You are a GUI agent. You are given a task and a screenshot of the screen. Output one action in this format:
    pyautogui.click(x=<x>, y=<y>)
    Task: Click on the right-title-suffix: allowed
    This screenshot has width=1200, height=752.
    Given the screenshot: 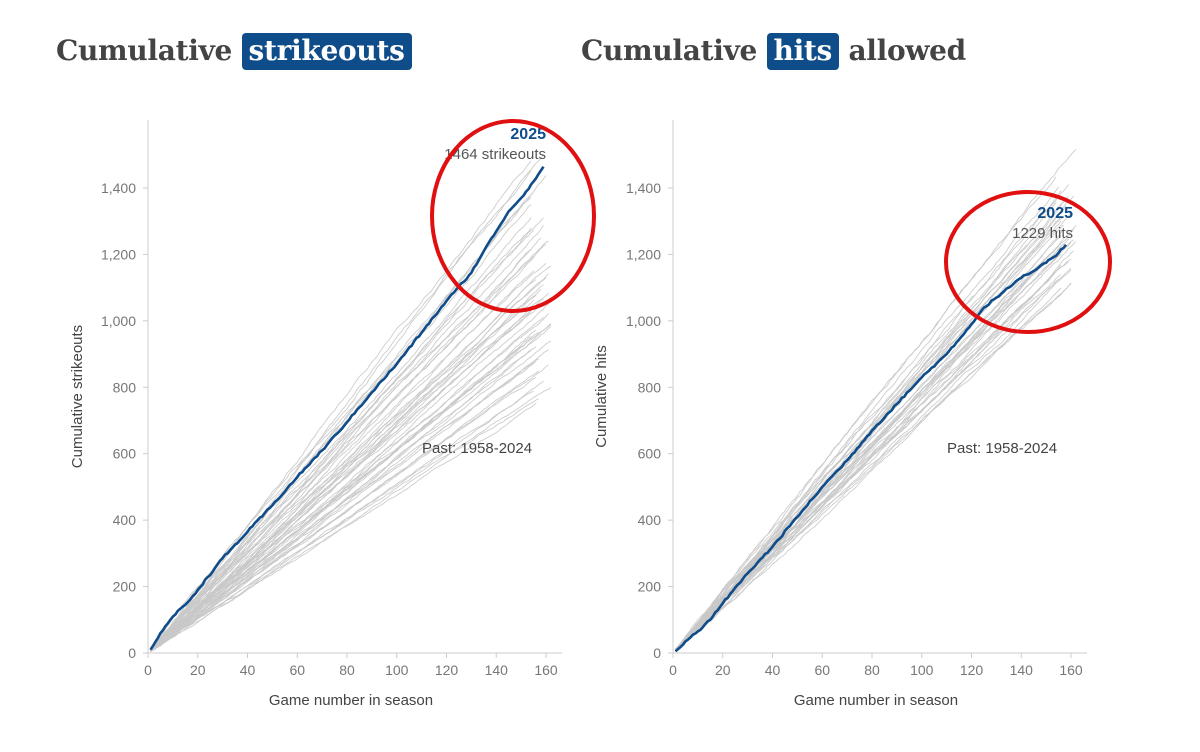 What is the action you would take?
    pyautogui.click(x=907, y=50)
    